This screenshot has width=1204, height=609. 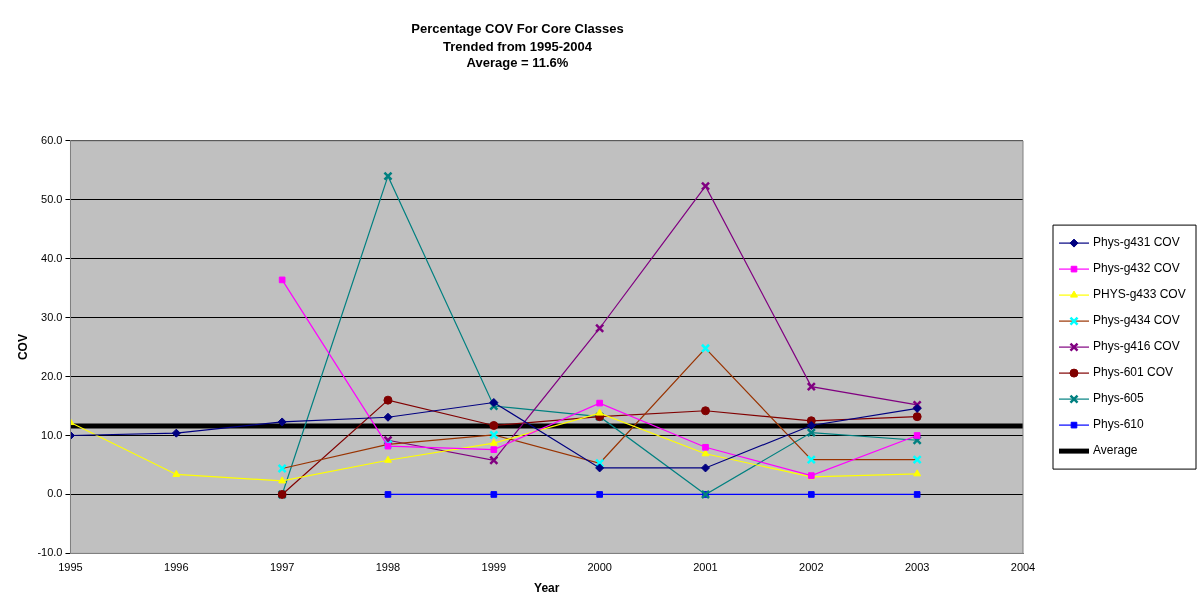 What do you see at coordinates (52, 257) in the screenshot?
I see `y-tick-label: 40.0` at bounding box center [52, 257].